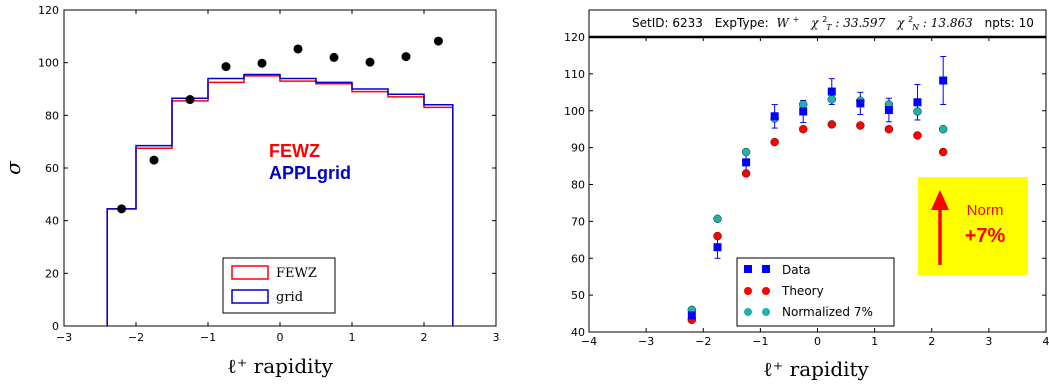 The width and height of the screenshot is (1049, 385). Describe the element at coordinates (910, 19) in the screenshot. I see `header-chi2n-sup: 2` at that location.